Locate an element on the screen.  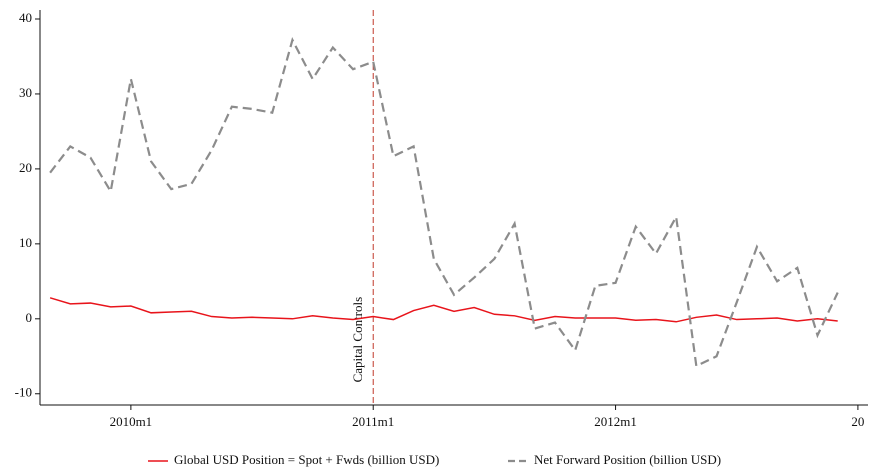
series-line is located at coordinates (443, 310).